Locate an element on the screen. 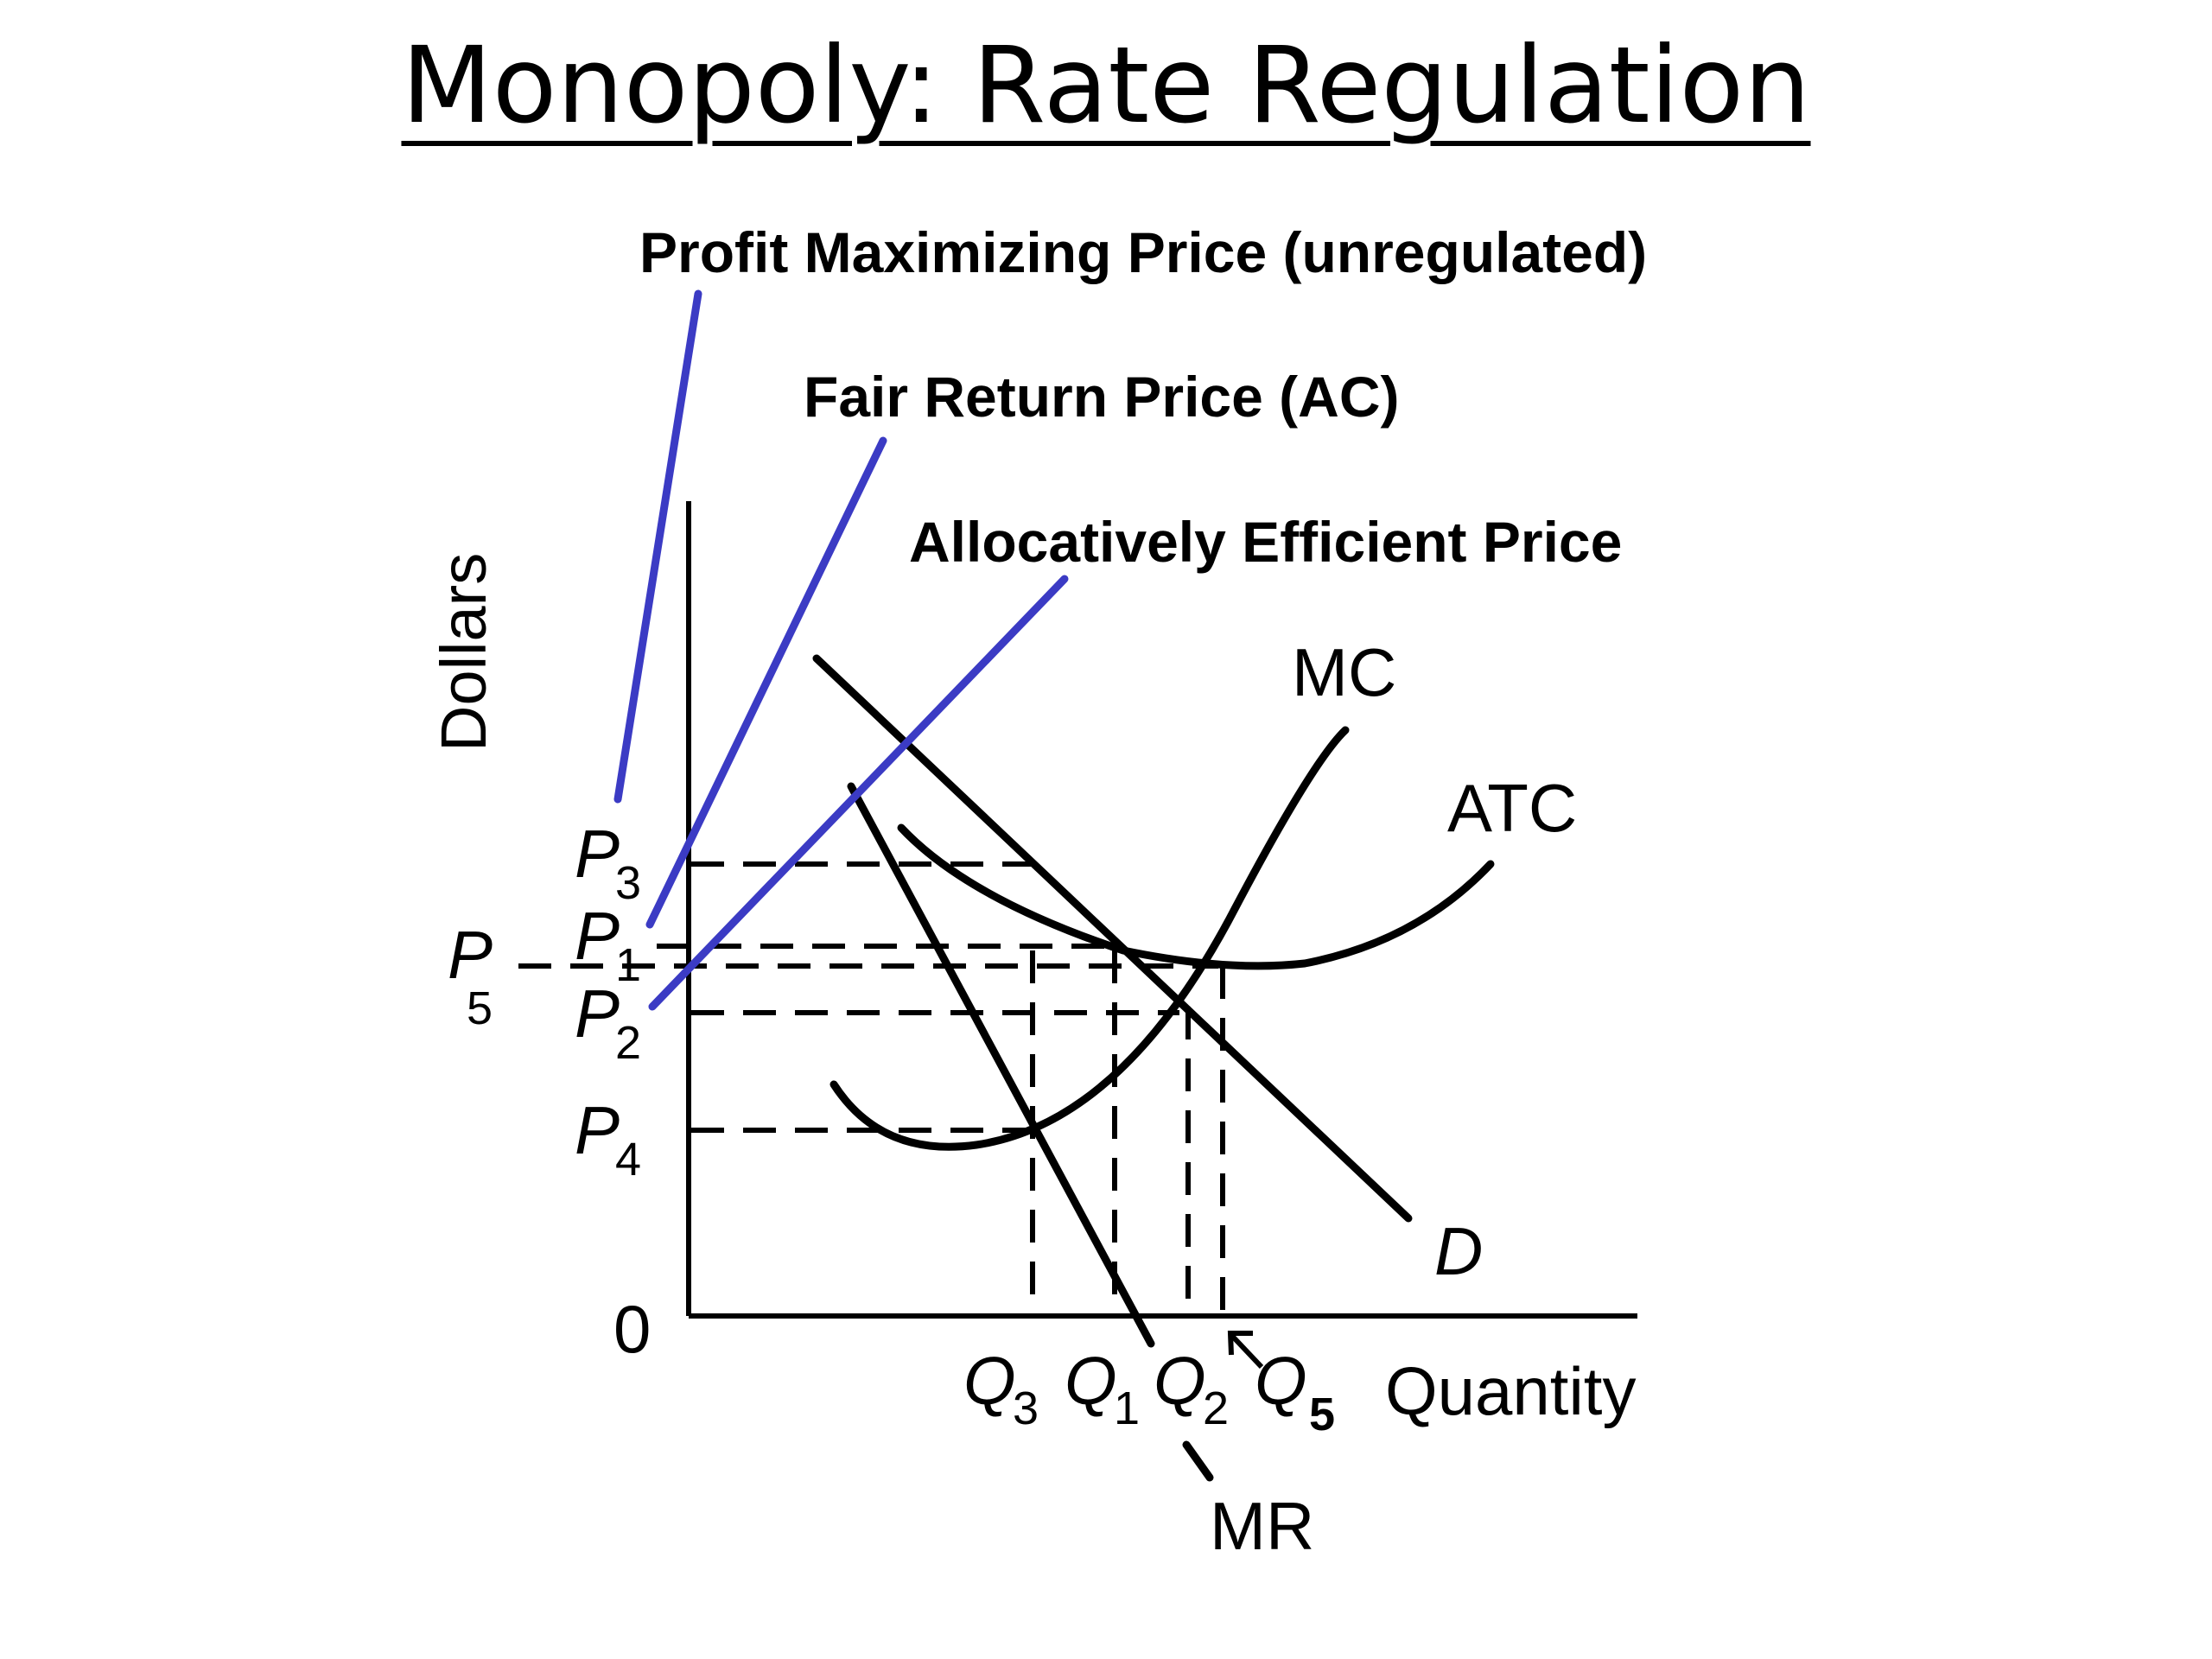  alloc-eff-pointer is located at coordinates (858, 793).